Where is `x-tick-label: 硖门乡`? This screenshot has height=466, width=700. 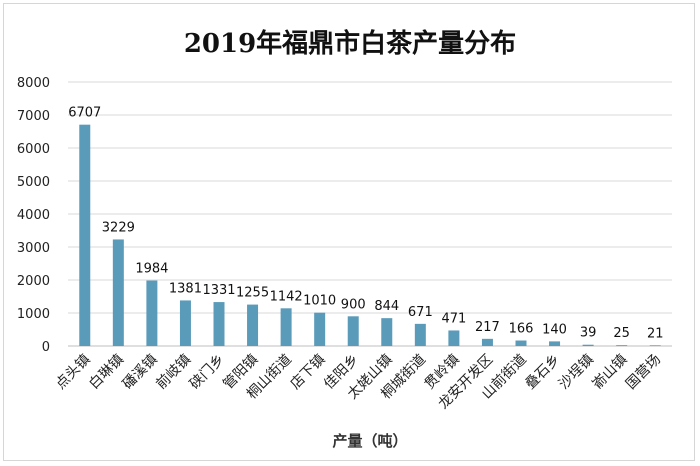 x-tick-label: 硖门乡 is located at coordinates (207, 372).